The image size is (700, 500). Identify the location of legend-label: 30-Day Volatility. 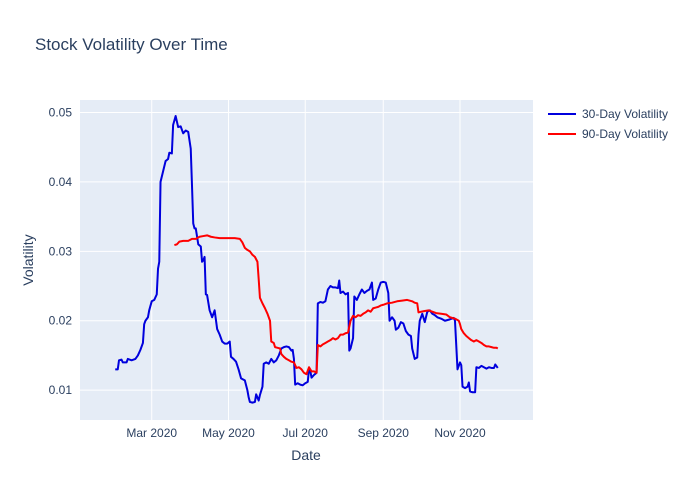
(625, 114).